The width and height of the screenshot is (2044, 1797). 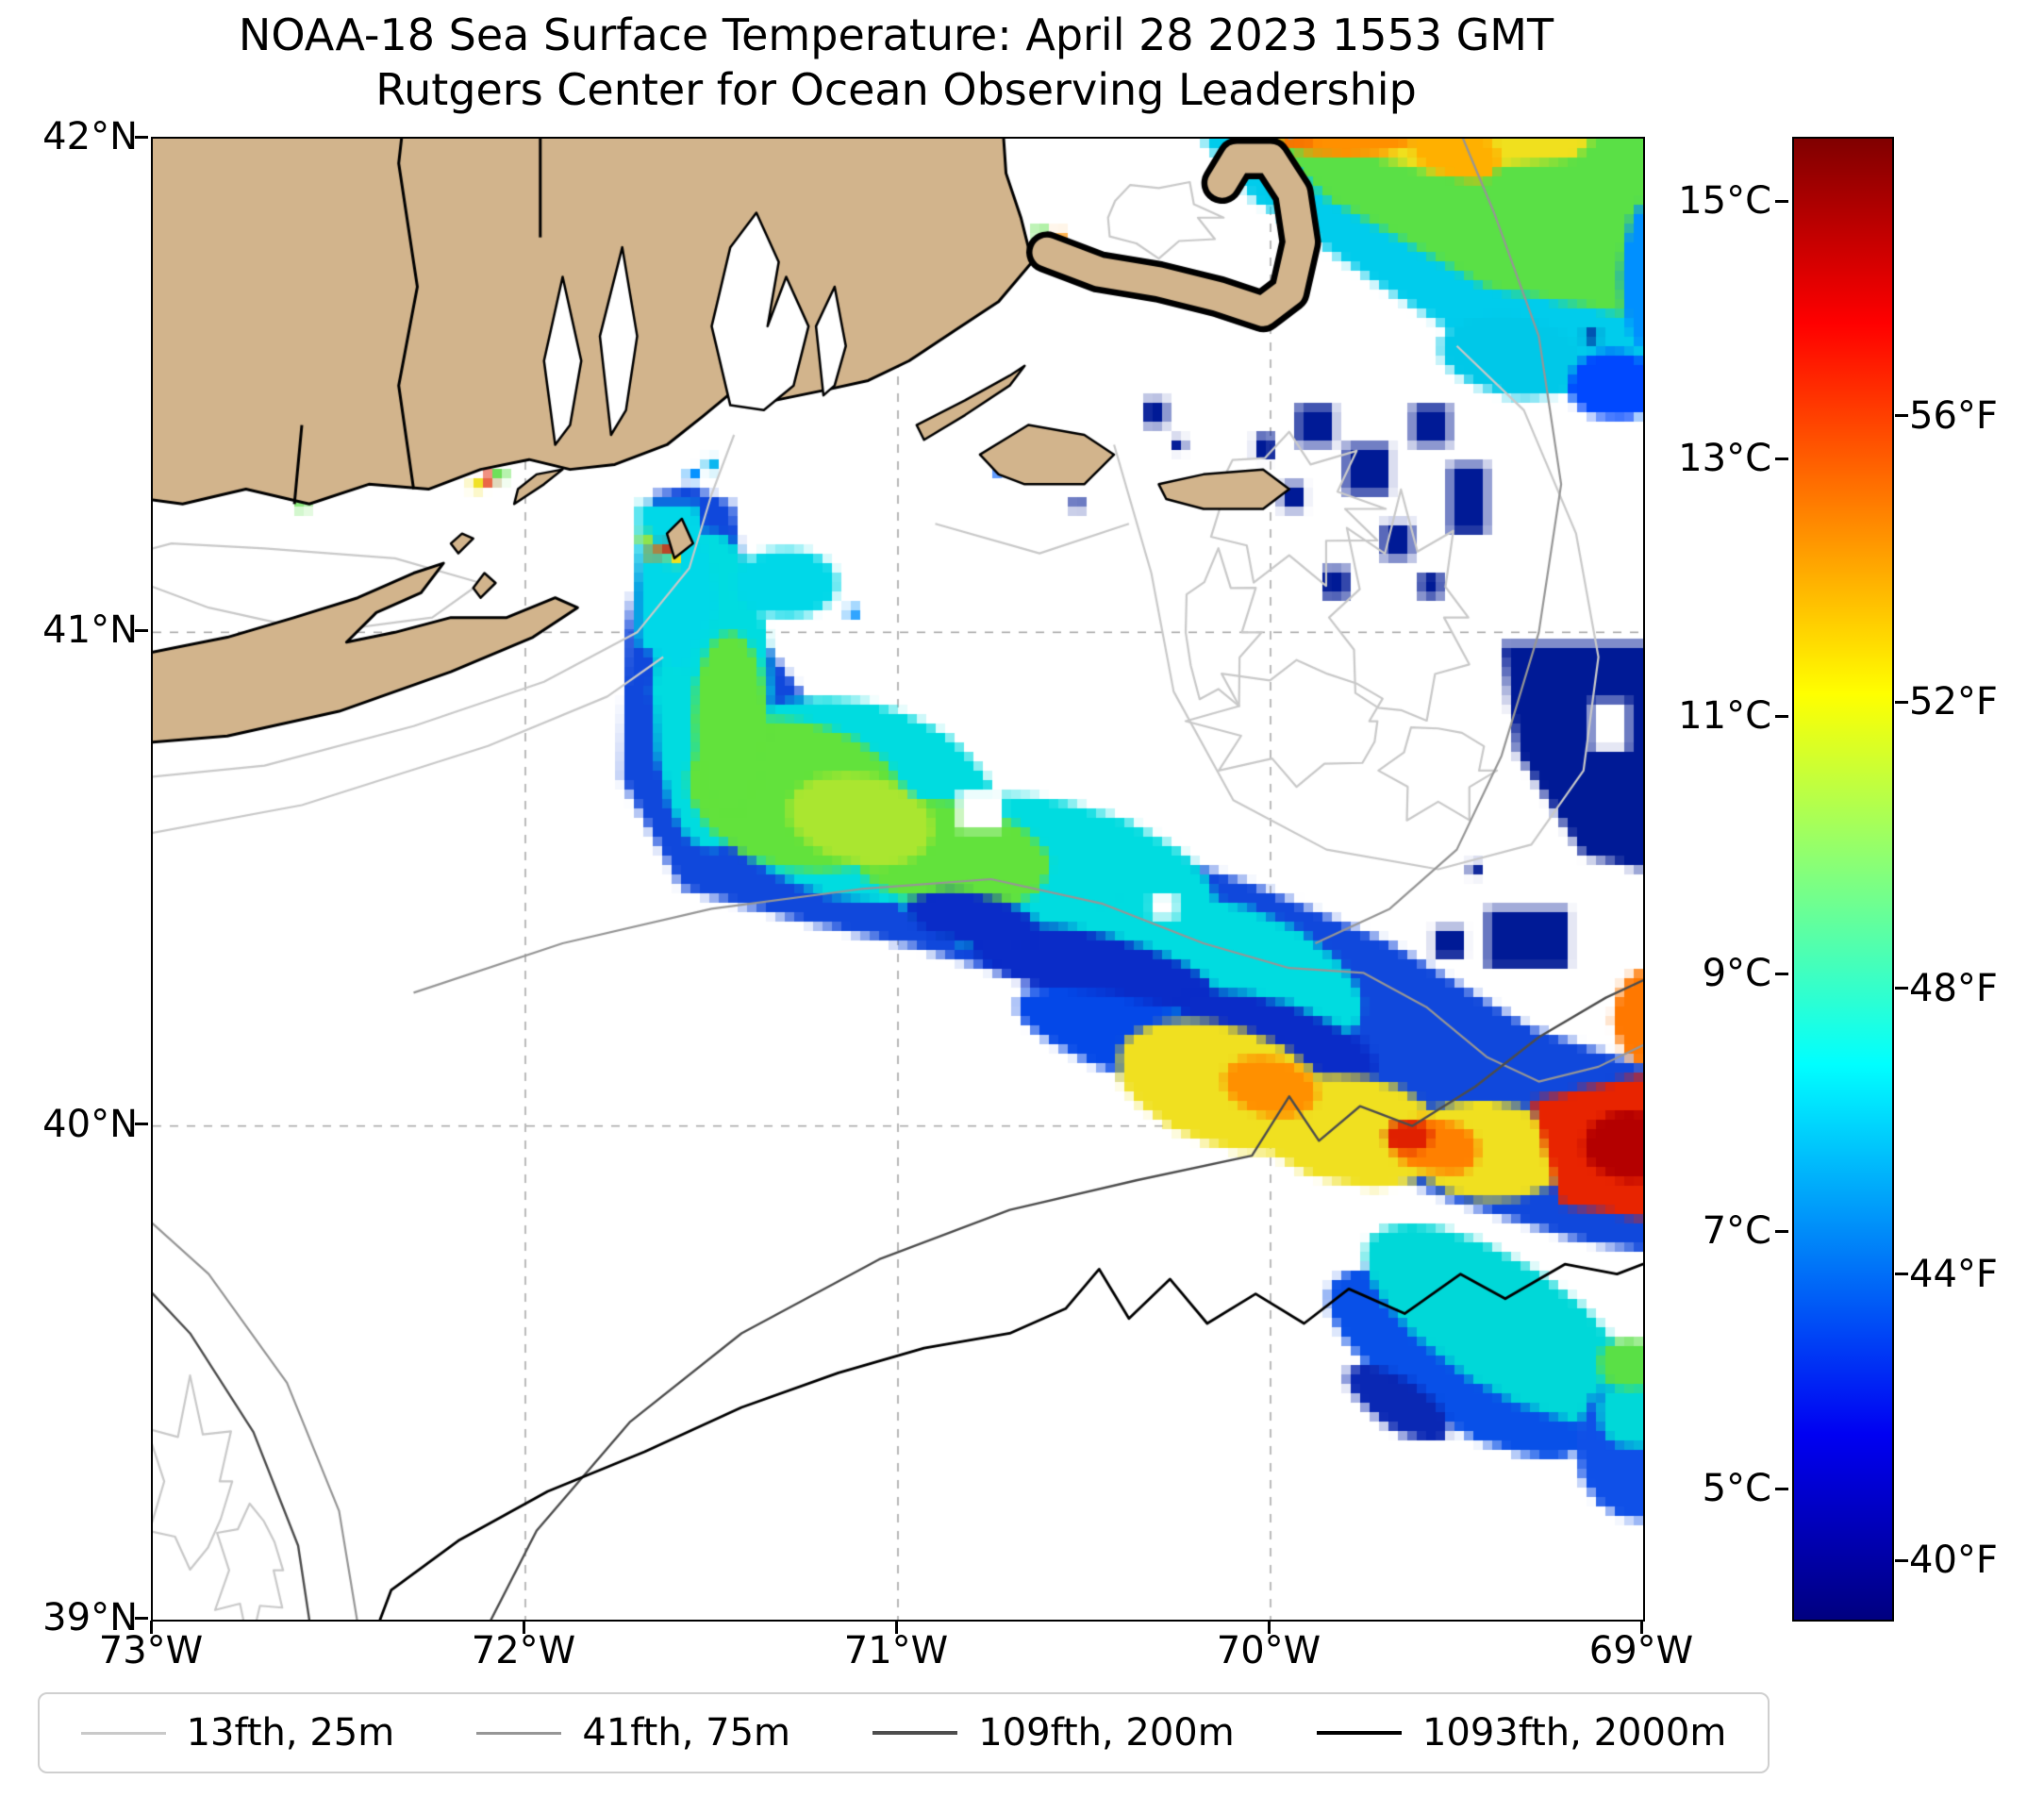 I want to click on contour-line-swatch-25m, so click(x=123, y=1733).